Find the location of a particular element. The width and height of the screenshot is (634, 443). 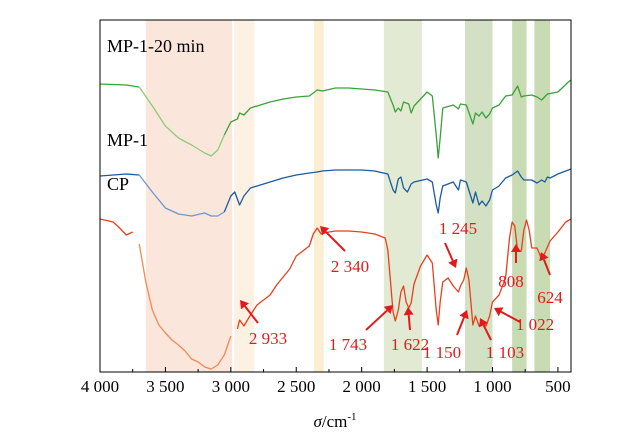

series-label-mp-1-20-min: MP-1-20 min is located at coordinates (156, 46).